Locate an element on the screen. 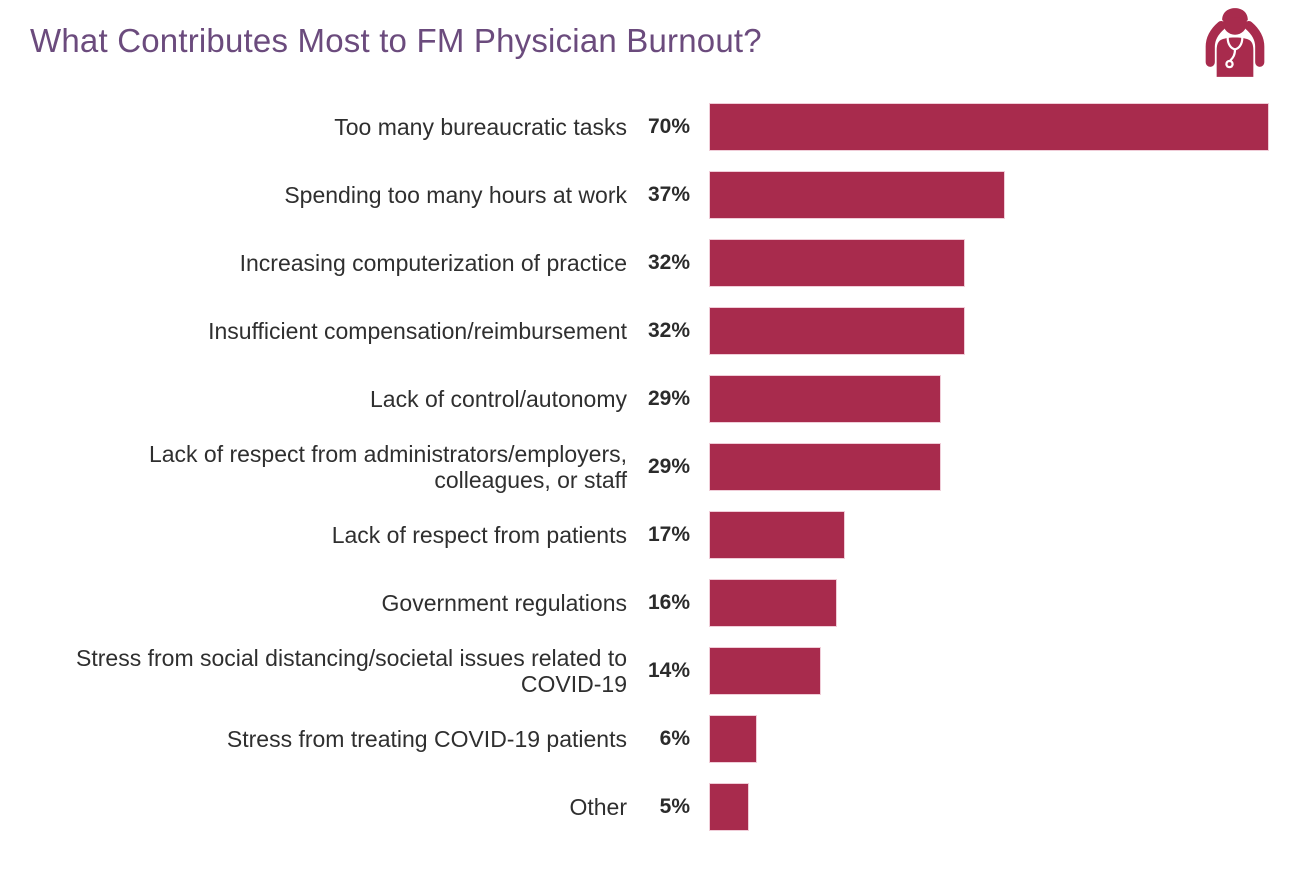 Image resolution: width=1290 pixels, height=878 pixels. value-label: 16% is located at coordinates (668, 602).